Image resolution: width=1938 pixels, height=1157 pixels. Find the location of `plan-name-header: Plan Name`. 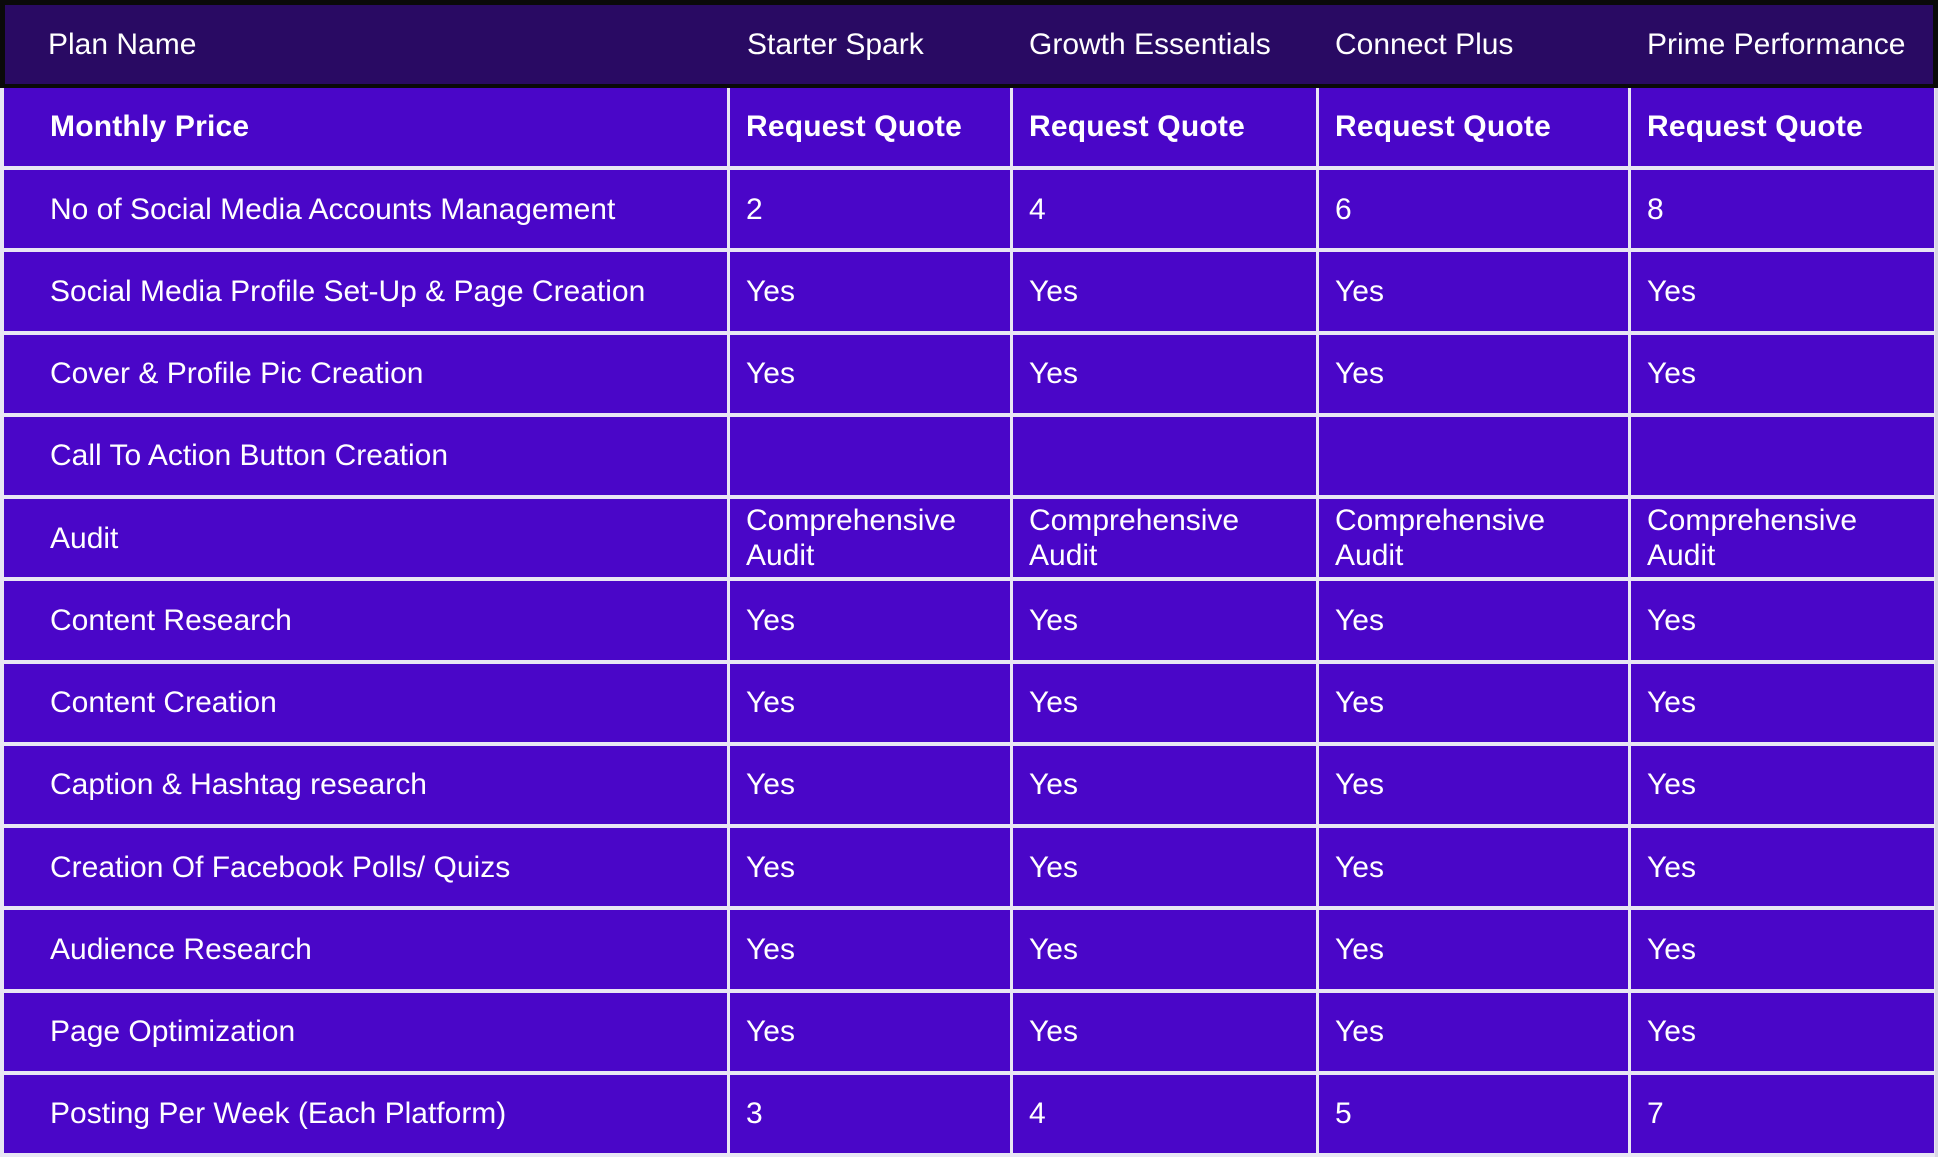

plan-name-header: Plan Name is located at coordinates (122, 44).